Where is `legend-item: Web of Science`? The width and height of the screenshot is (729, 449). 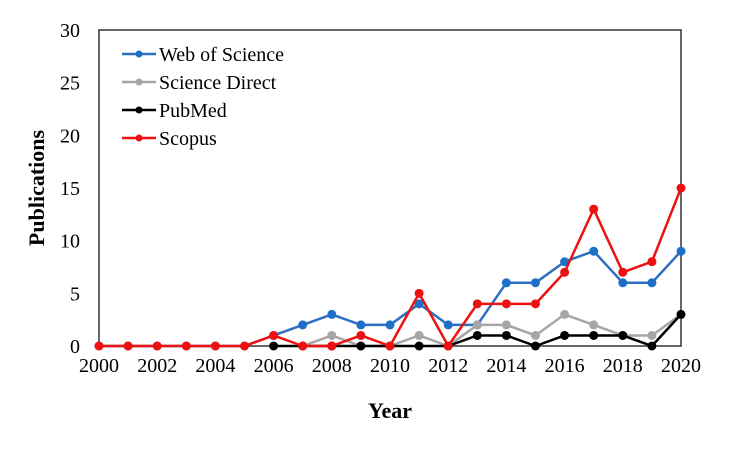
legend-item: Web of Science is located at coordinates (203, 55).